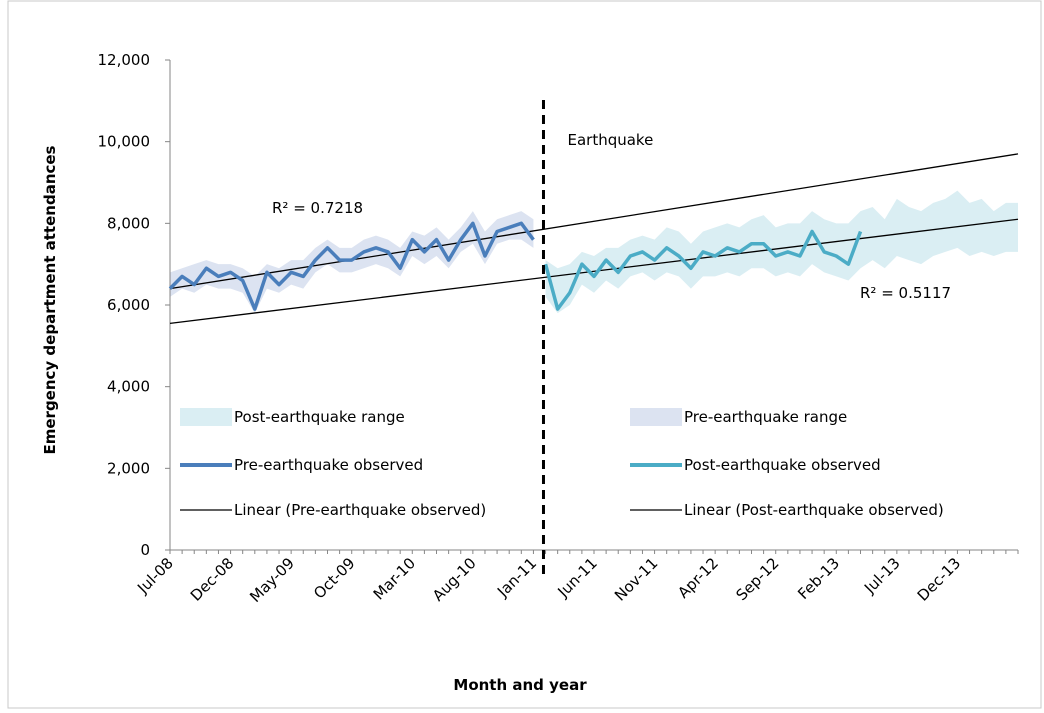 This screenshot has width=1044, height=713. Describe the element at coordinates (814, 510) in the screenshot. I see `legend-label: Linear (Post-earthquake observed)` at that location.